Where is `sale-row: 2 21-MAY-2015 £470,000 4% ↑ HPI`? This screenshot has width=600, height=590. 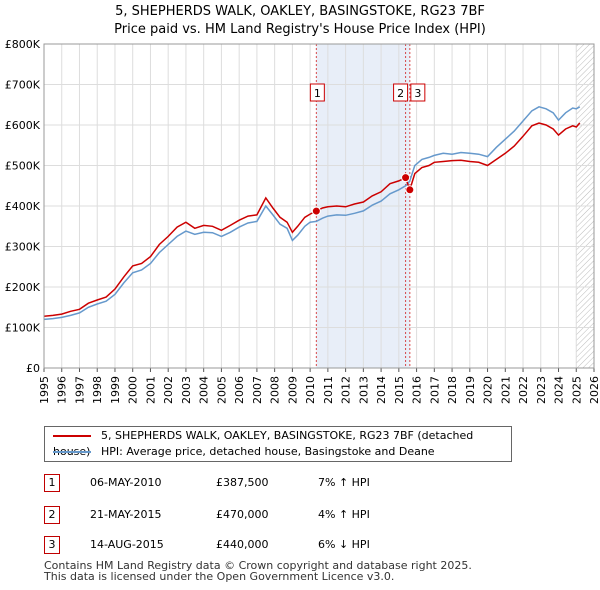
sale-row: 2 21-MAY-2015 £470,000 4% ↑ HPI is located at coordinates (240, 515).